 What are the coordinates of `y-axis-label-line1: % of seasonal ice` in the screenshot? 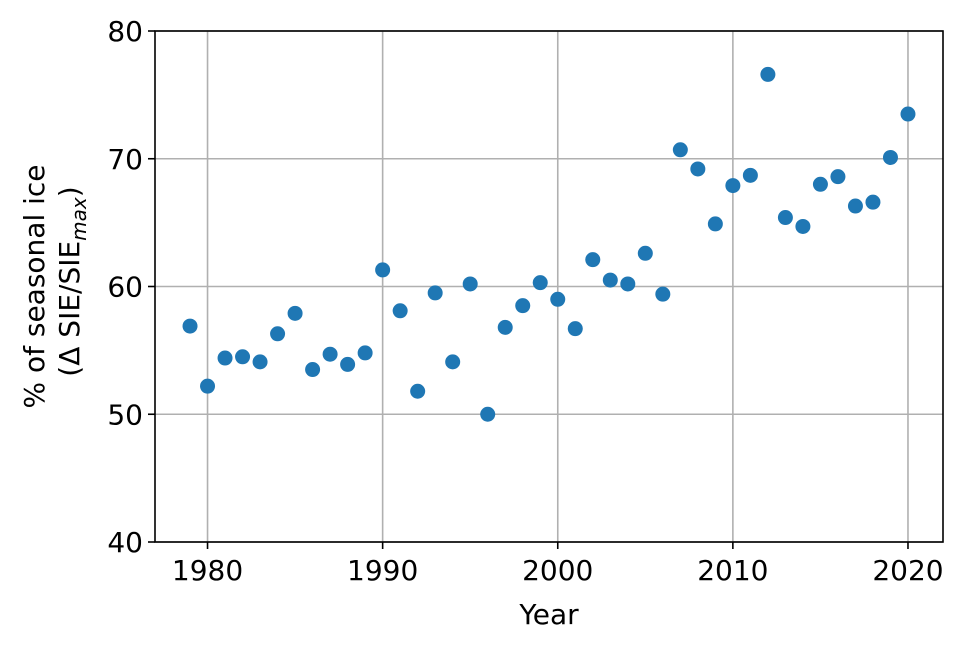 It's located at (34, 286).